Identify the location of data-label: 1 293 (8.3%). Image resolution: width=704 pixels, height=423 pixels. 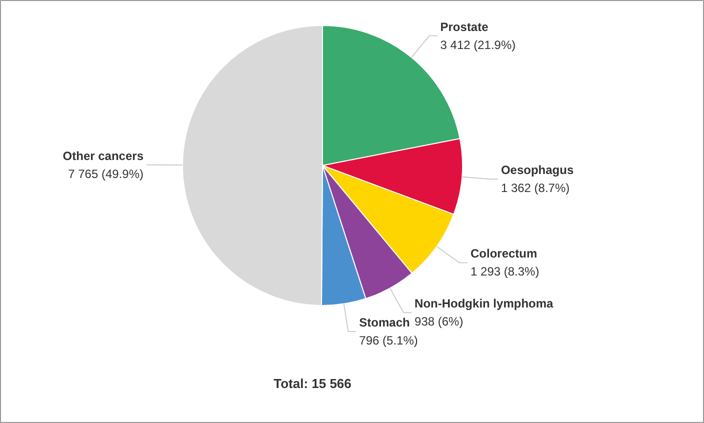
(505, 271).